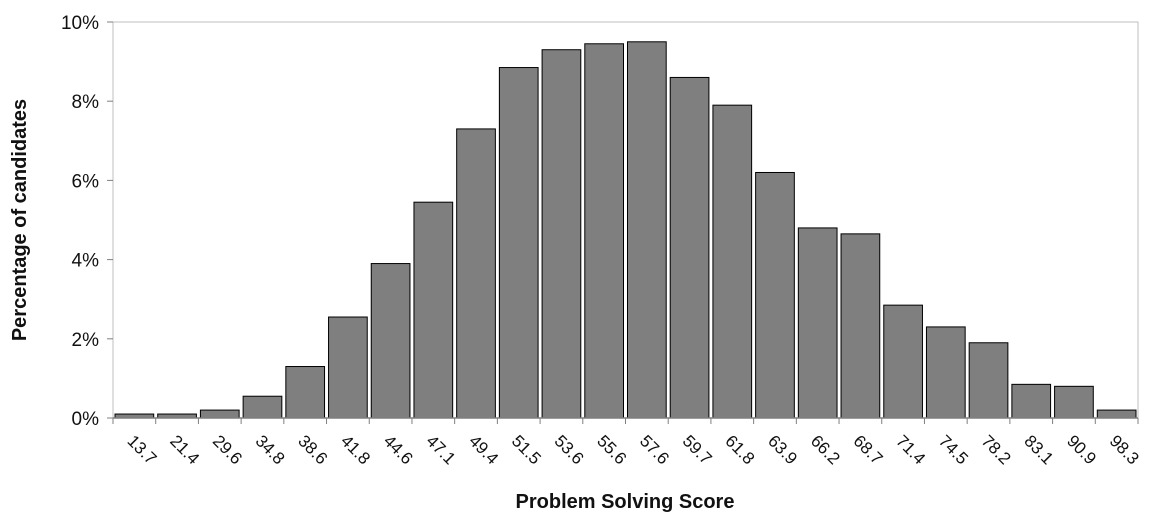 Image resolution: width=1152 pixels, height=515 pixels. I want to click on x-tick-label: 41.8, so click(355, 449).